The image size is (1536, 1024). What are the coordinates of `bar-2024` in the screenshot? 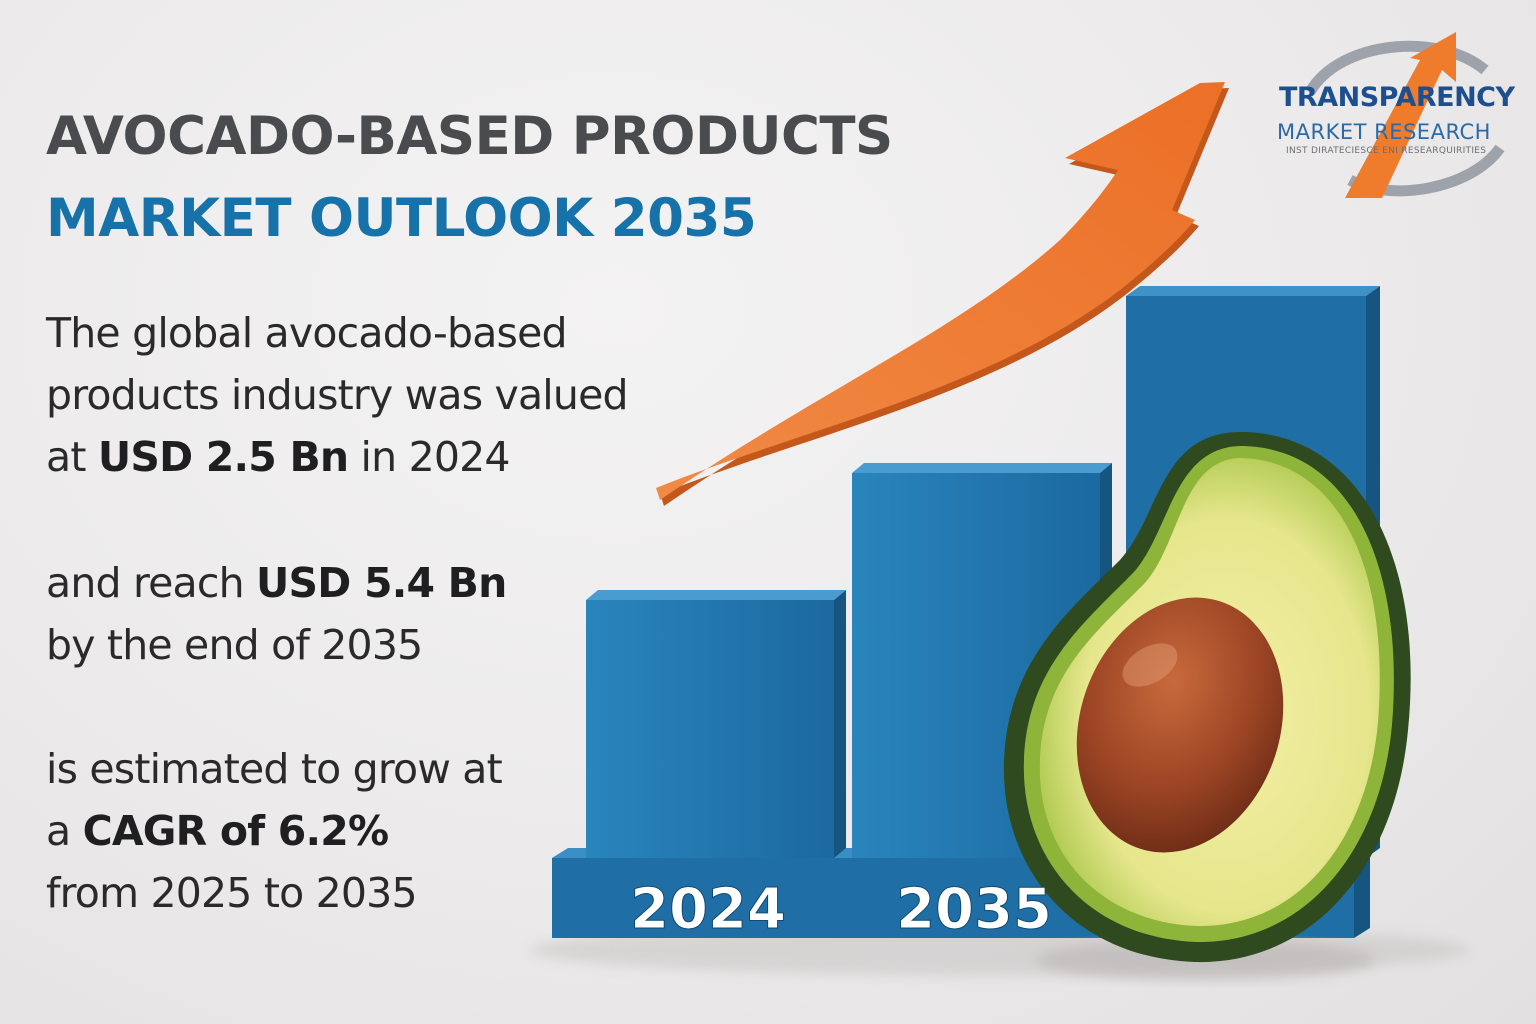 It's located at (716, 724).